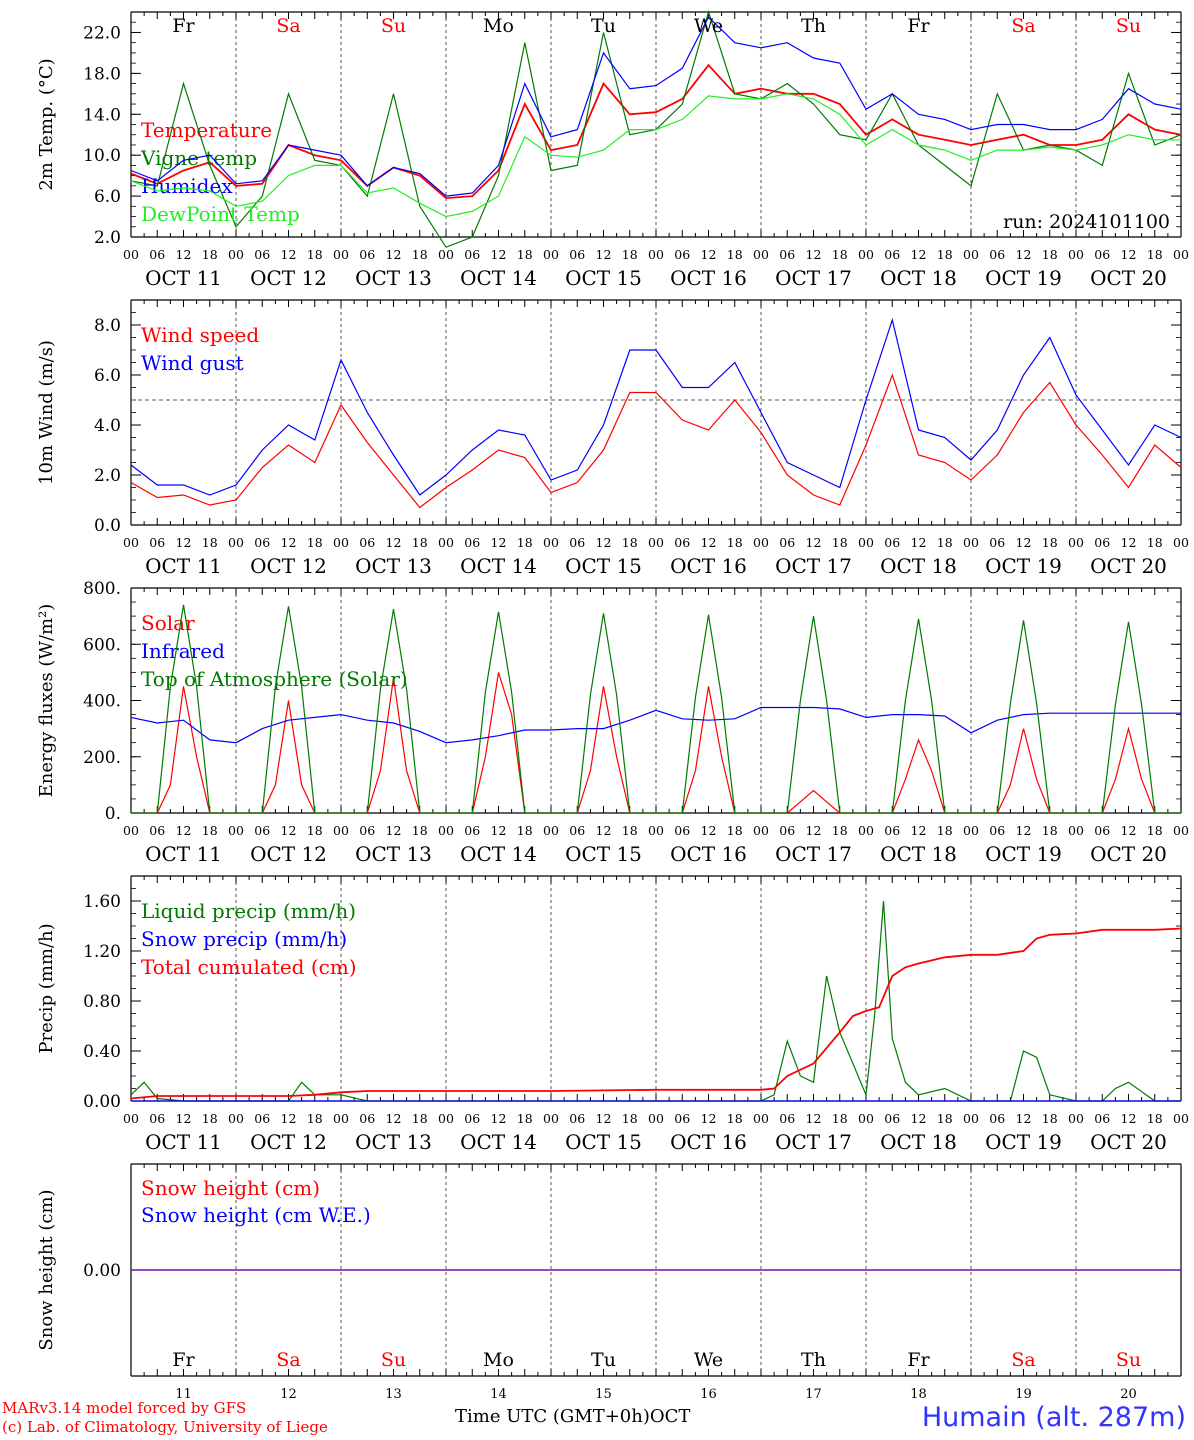  What do you see at coordinates (552, 1416) in the screenshot?
I see `x-axis-label: Time UTC (GMT+0h)` at bounding box center [552, 1416].